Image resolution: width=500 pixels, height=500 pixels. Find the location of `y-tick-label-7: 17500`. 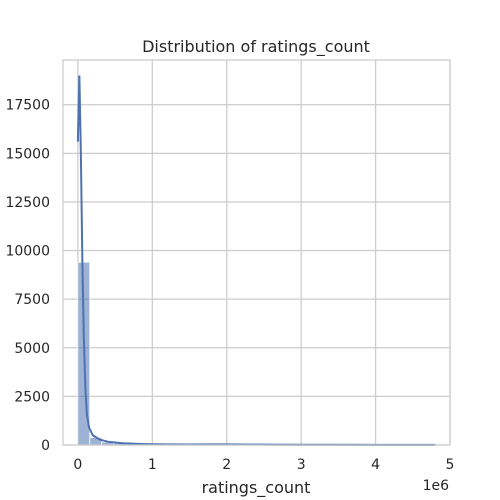

y-tick-label-7: 17500 is located at coordinates (27, 106).